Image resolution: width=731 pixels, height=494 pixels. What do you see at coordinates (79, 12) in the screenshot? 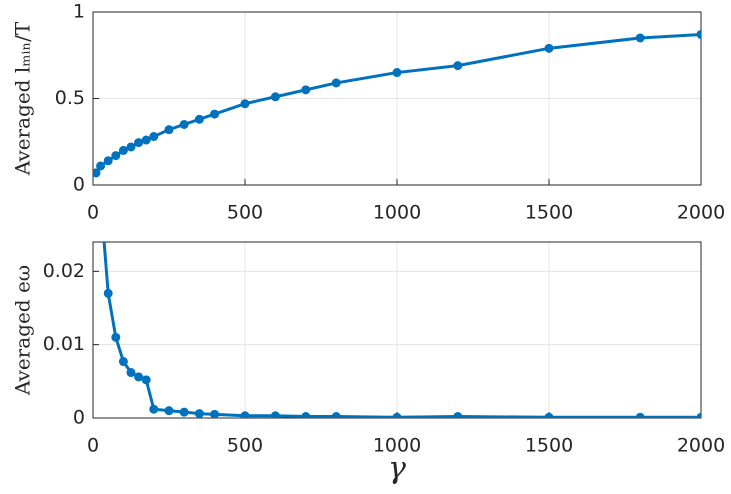
I see `y-tick-label: 1` at bounding box center [79, 12].